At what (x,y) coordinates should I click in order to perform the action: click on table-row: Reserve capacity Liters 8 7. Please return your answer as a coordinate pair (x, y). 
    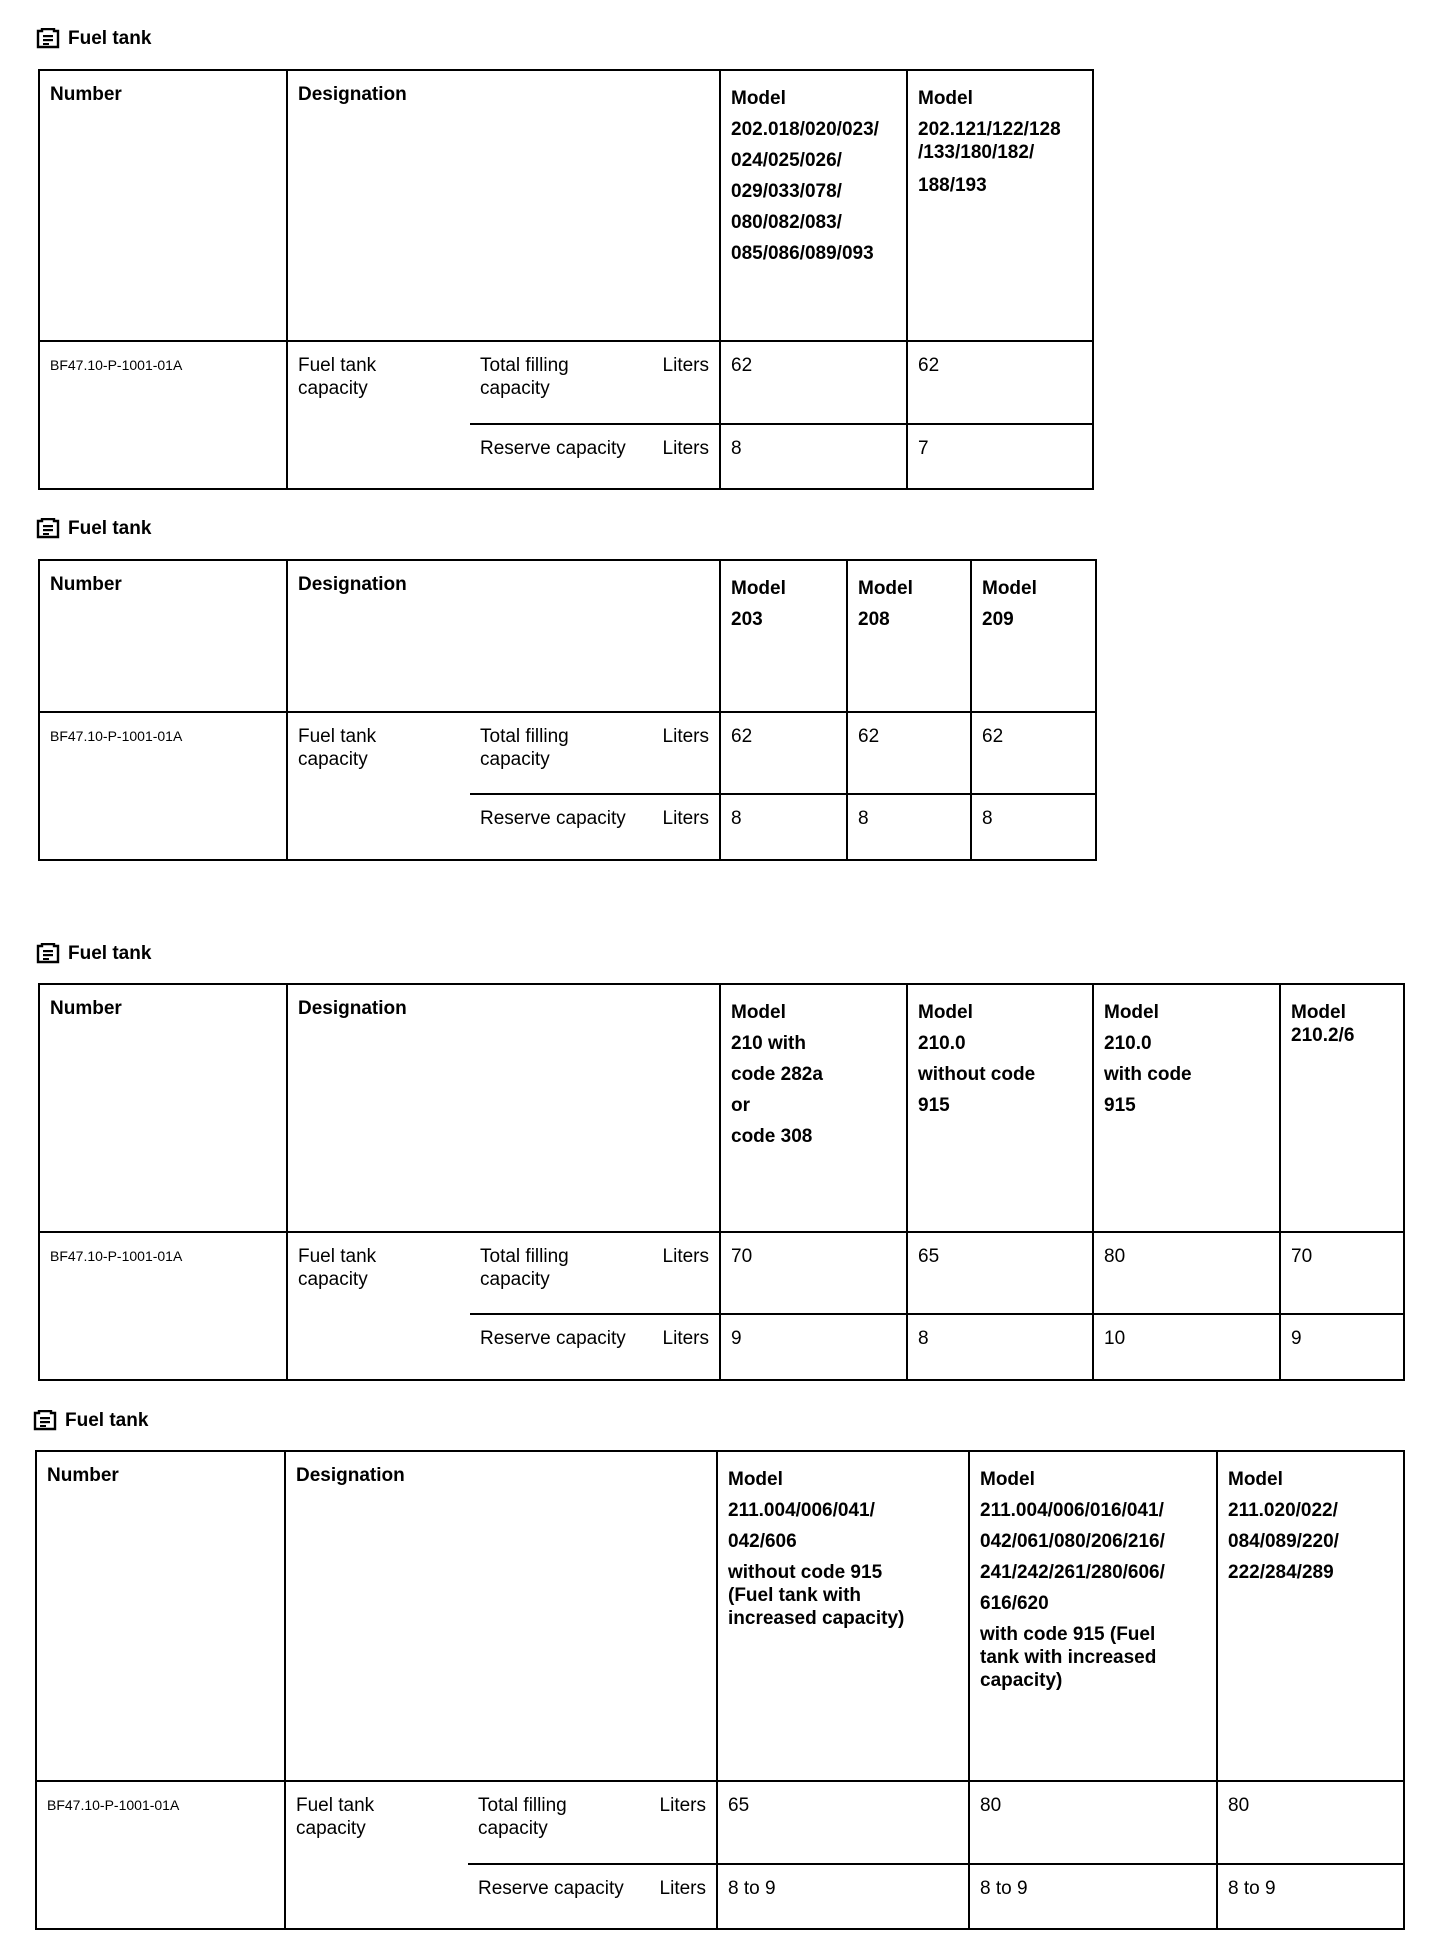
    Looking at the image, I should click on (566, 456).